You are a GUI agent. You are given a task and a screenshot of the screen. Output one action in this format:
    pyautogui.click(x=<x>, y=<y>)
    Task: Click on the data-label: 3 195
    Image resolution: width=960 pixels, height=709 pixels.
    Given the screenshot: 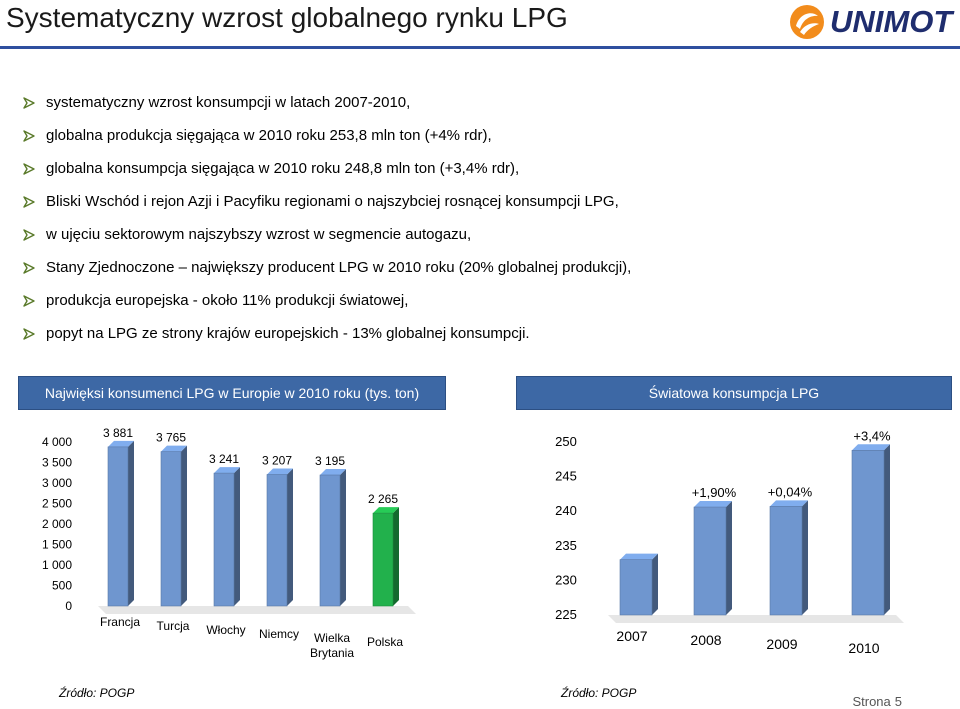 What is the action you would take?
    pyautogui.click(x=330, y=461)
    